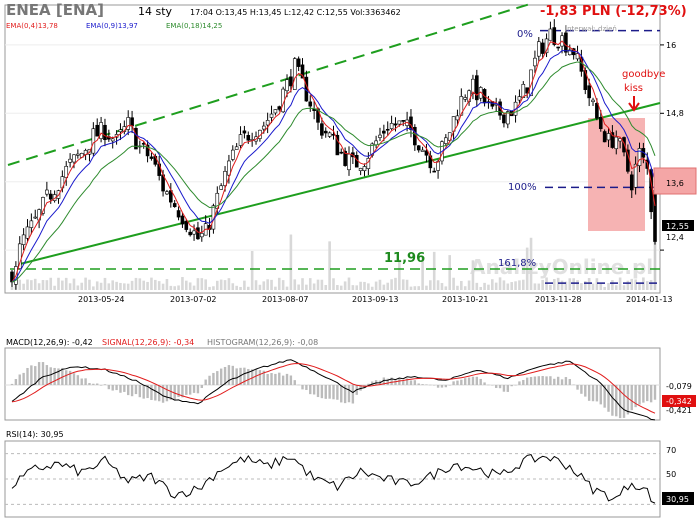  Describe the element at coordinates (148, 342) in the screenshot. I see `signal-legend: SIGNAL(12,26,9): -0,34` at that location.